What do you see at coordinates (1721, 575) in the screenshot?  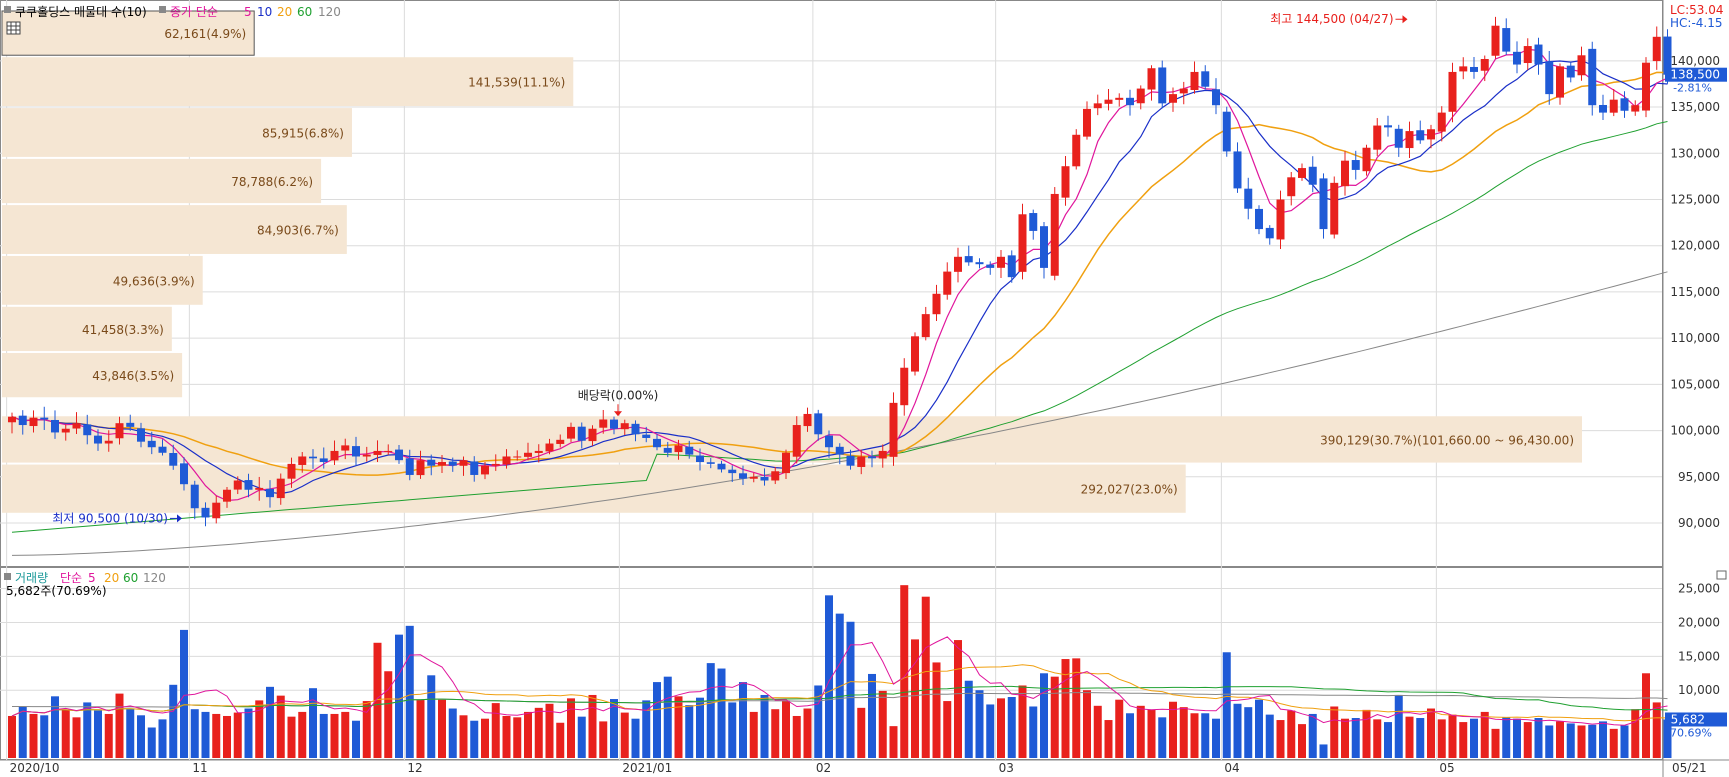 I see `volume-panel-button-icon` at bounding box center [1721, 575].